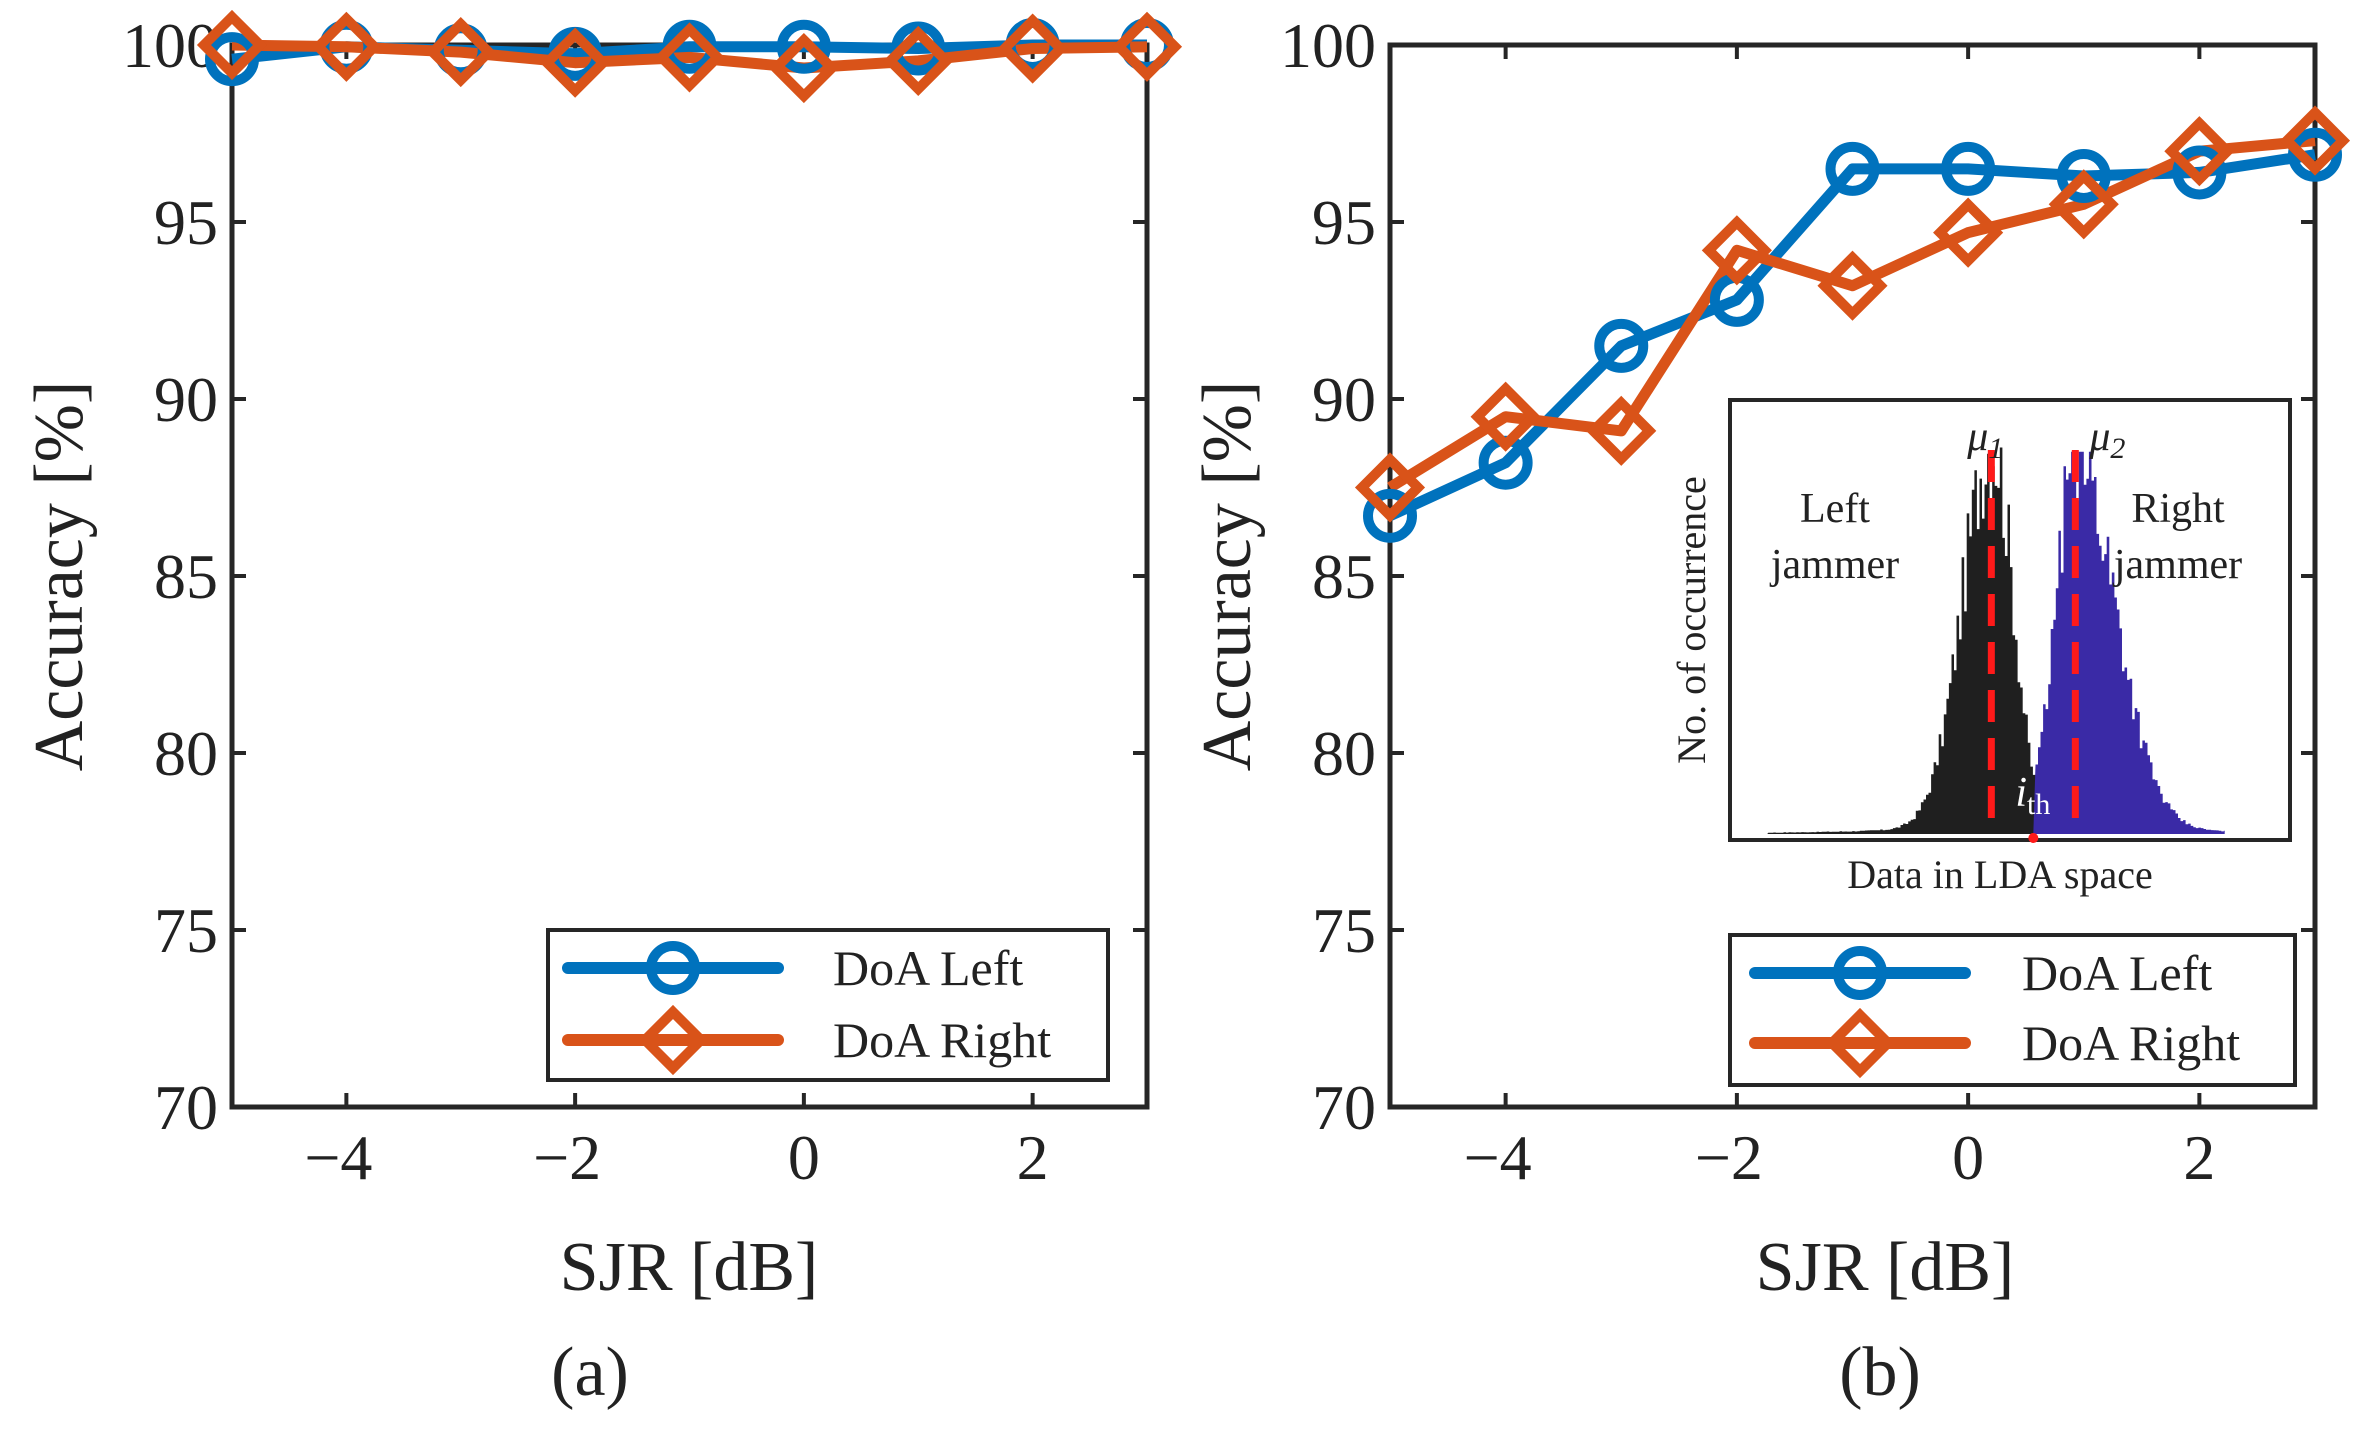  I want to click on inset-threshold-marker, so click(2033, 838).